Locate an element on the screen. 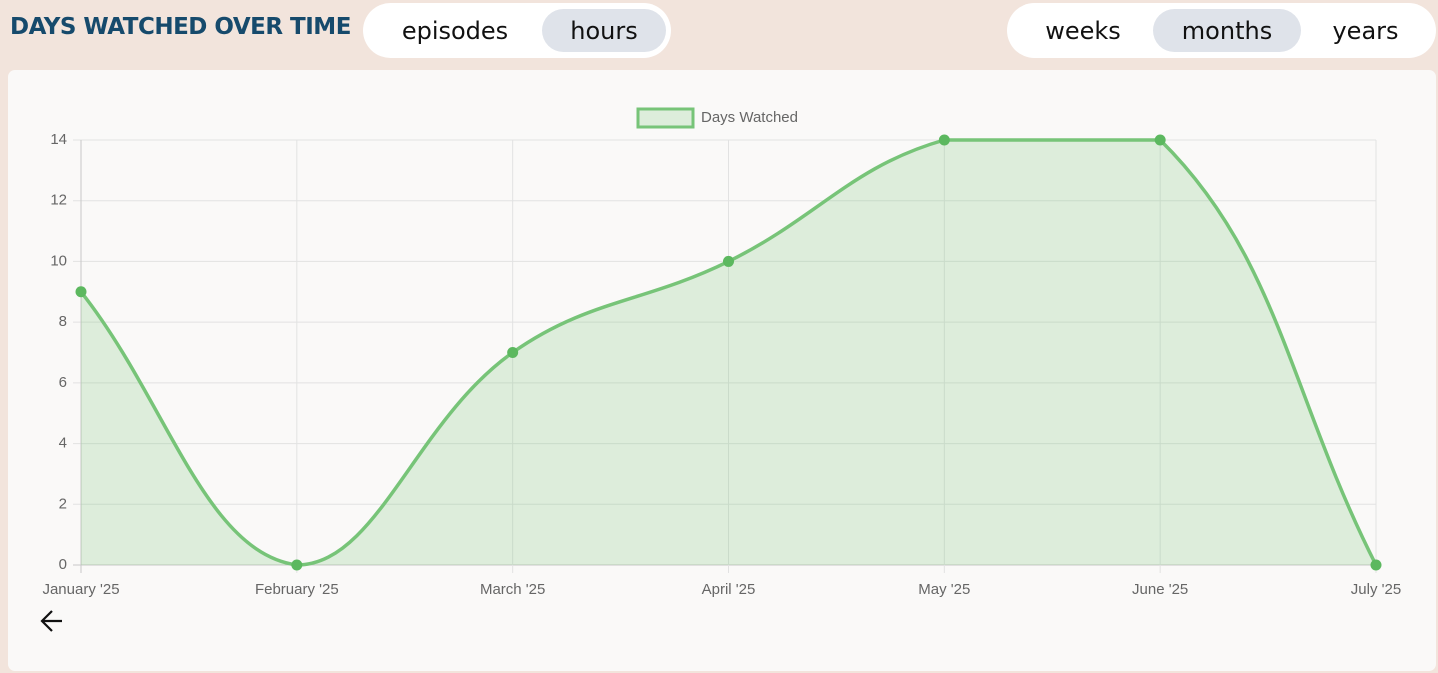 Image resolution: width=1438 pixels, height=673 pixels. y-tick-label: 6 is located at coordinates (63, 382).